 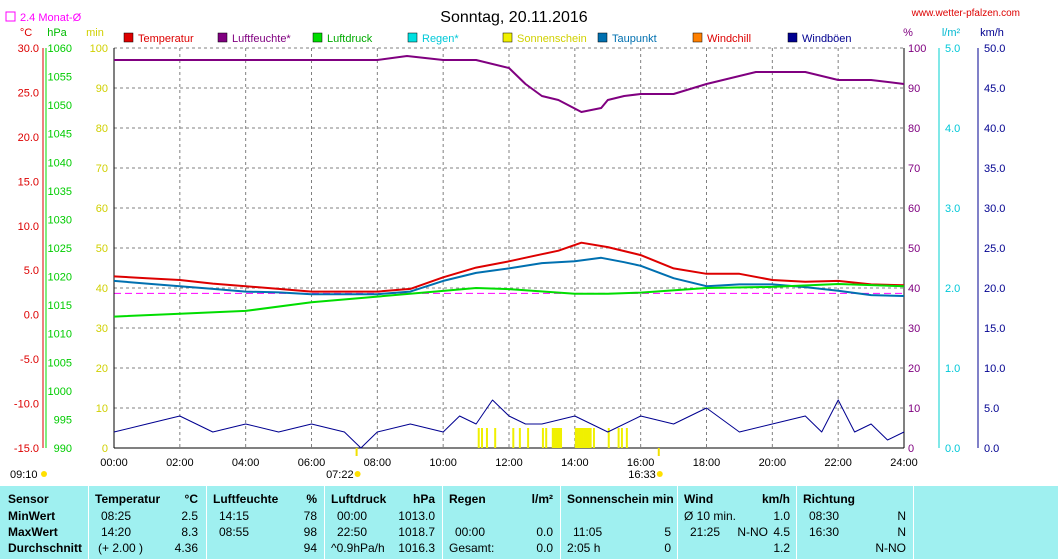 I want to click on stats-min-temp-val: 2.5, so click(x=189, y=516).